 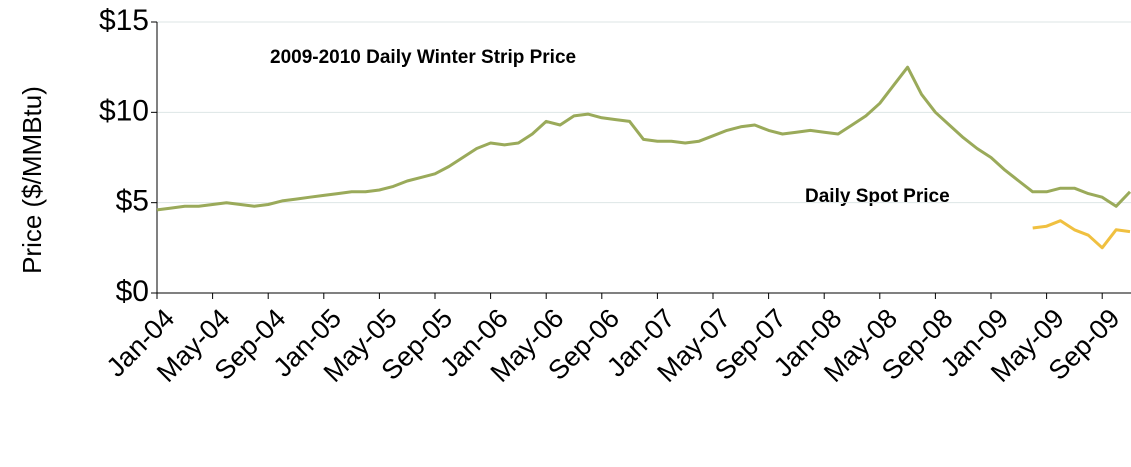 What do you see at coordinates (423, 57) in the screenshot?
I see `series-annotation: 2009-2010 Daily Winter Strip Price` at bounding box center [423, 57].